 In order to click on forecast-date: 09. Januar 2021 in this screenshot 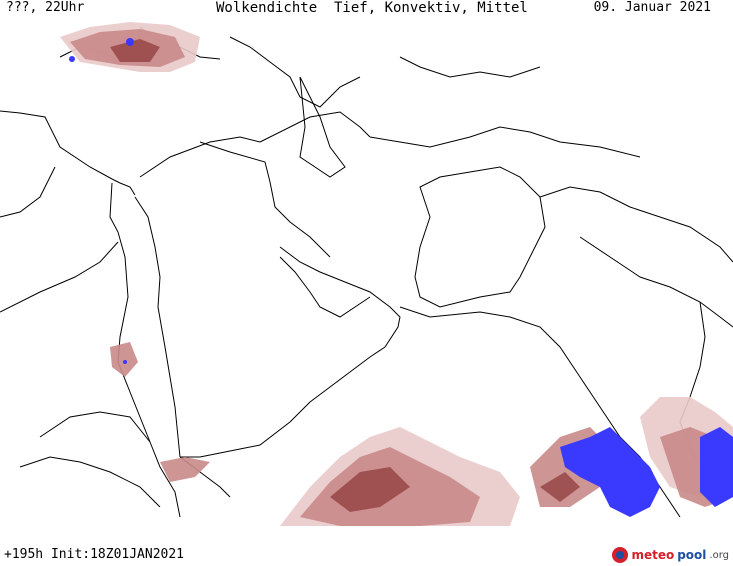, I will do `click(652, 7)`.